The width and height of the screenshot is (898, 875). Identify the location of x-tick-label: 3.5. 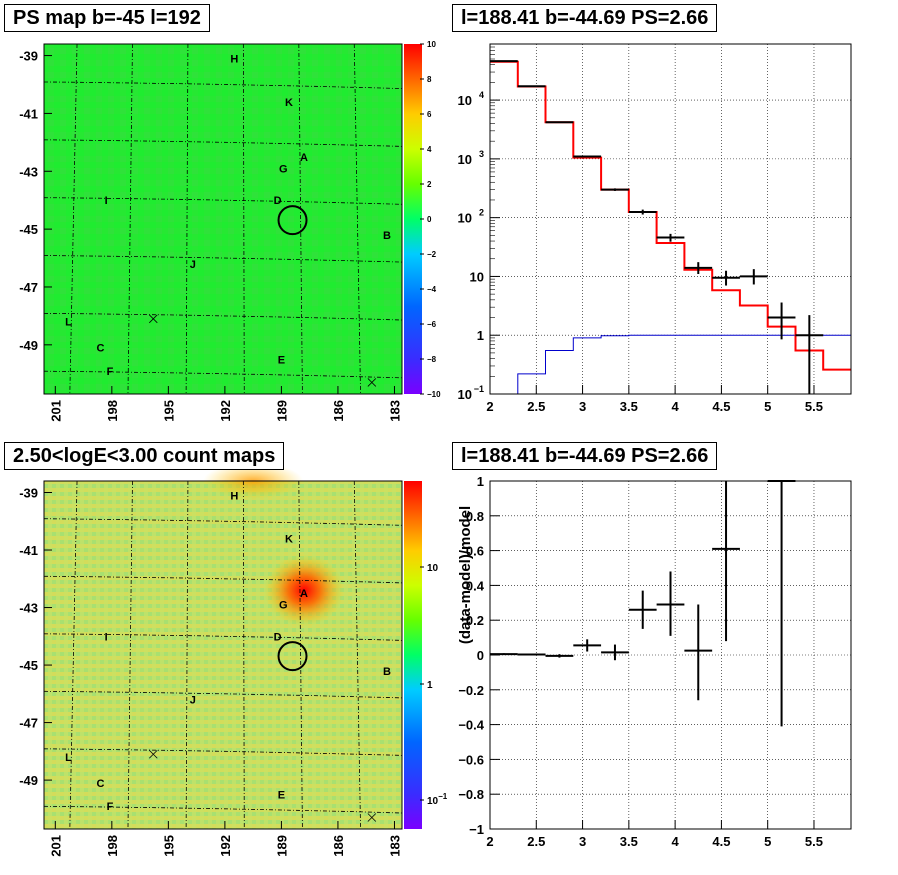
(629, 841).